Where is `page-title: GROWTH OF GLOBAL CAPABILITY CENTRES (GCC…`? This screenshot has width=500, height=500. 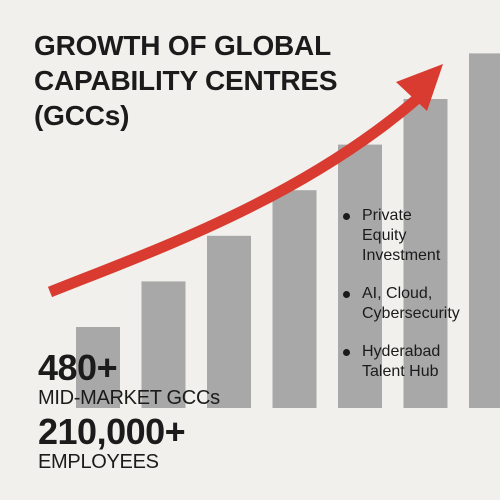 page-title: GROWTH OF GLOBAL CAPABILITY CENTRES (GCC… is located at coordinates (194, 80).